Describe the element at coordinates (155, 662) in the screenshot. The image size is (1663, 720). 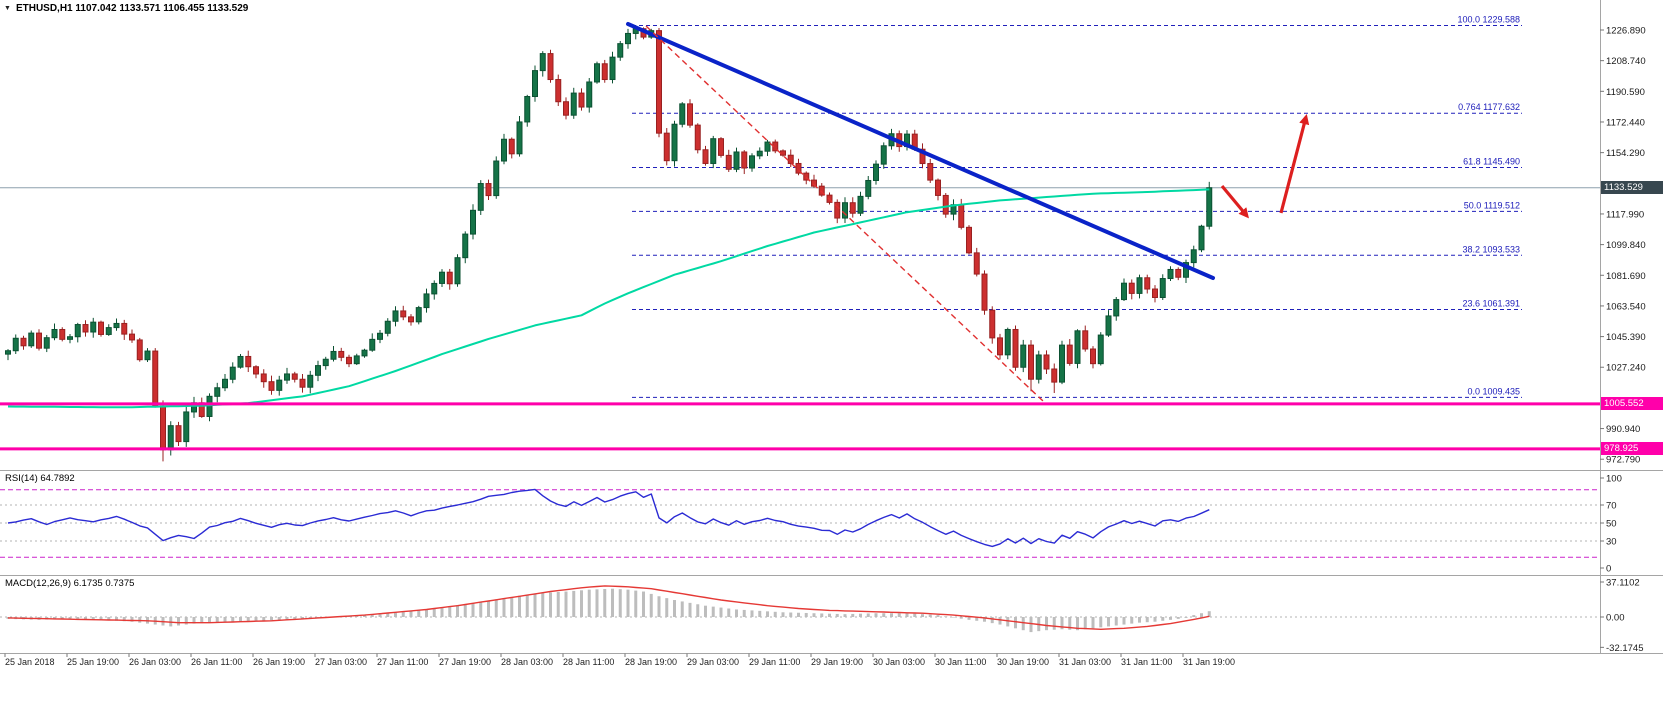
I see `time-axis-label: 26 Jan 03:00` at that location.